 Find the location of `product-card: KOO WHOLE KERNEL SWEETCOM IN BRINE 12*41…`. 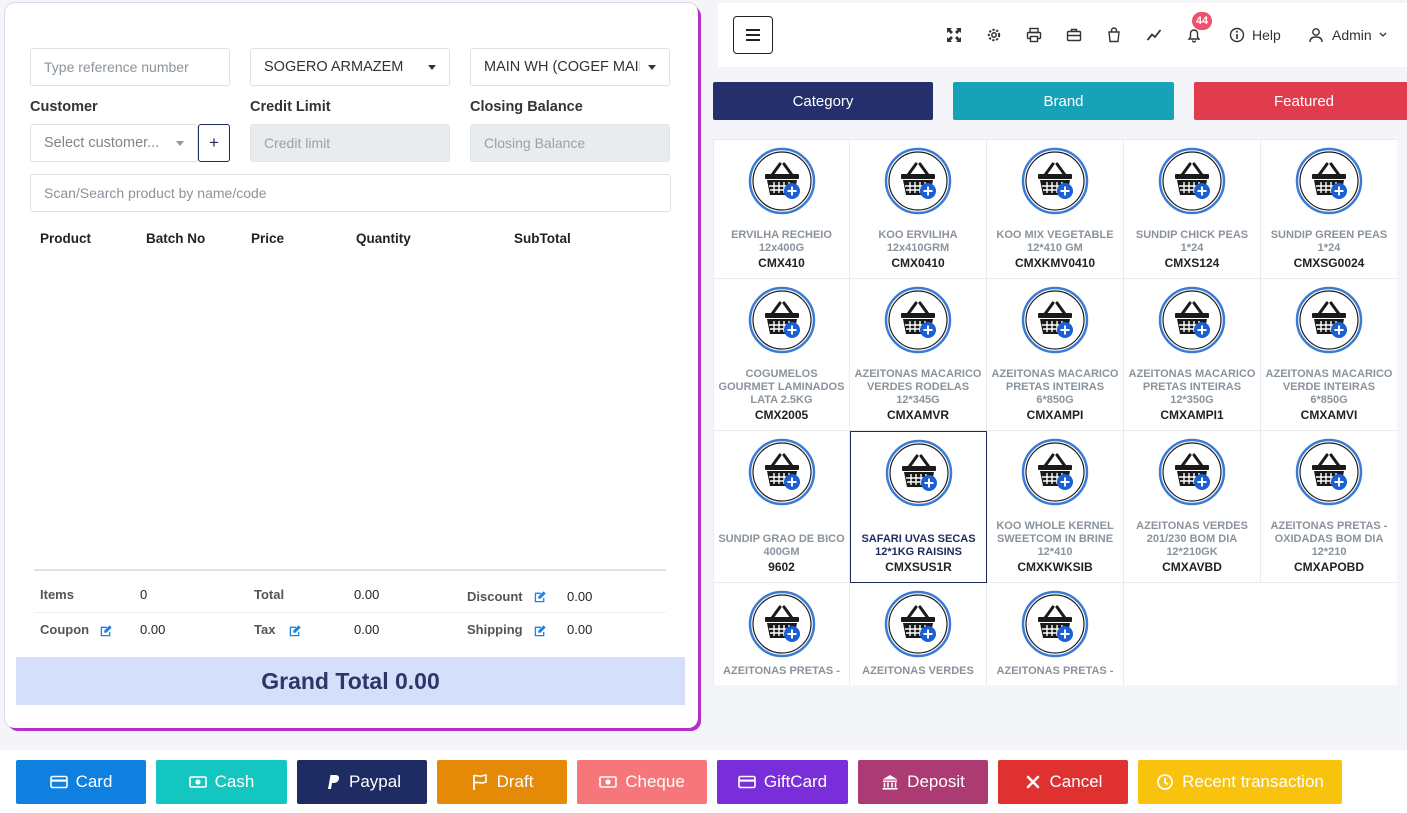

product-card: KOO WHOLE KERNEL SWEETCOM IN BRINE 12*41… is located at coordinates (1055, 507).